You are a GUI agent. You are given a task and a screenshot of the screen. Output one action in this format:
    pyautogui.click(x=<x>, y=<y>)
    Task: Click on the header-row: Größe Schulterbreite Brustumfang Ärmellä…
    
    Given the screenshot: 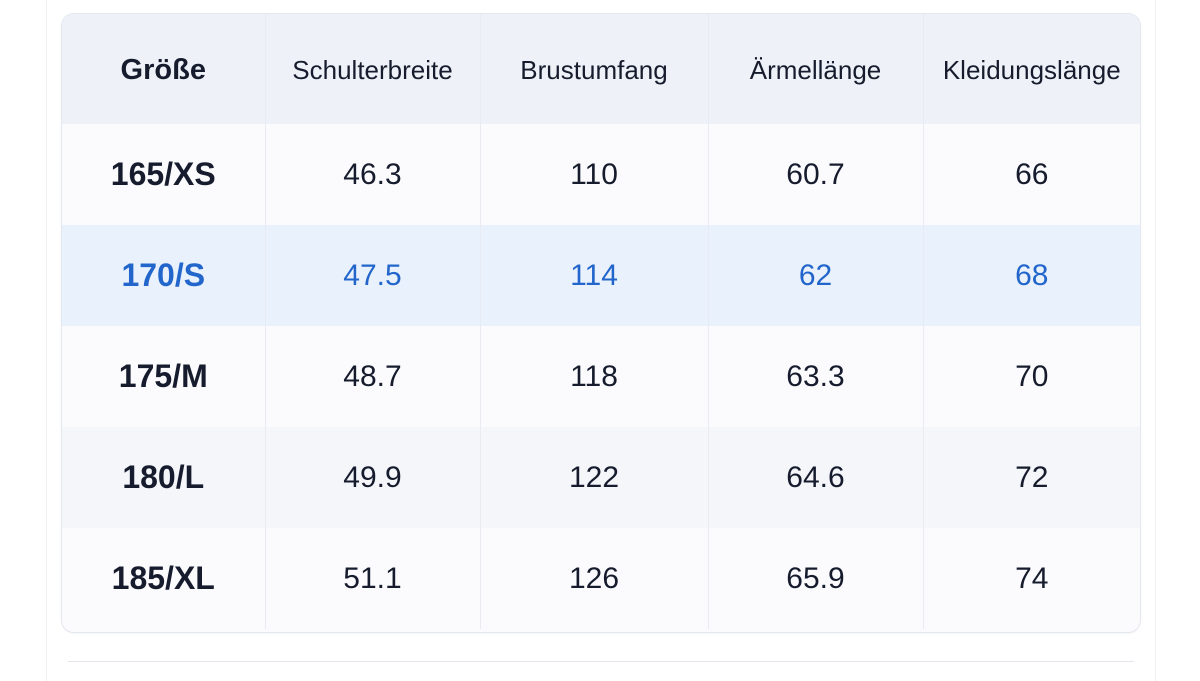 What is the action you would take?
    pyautogui.click(x=601, y=69)
    